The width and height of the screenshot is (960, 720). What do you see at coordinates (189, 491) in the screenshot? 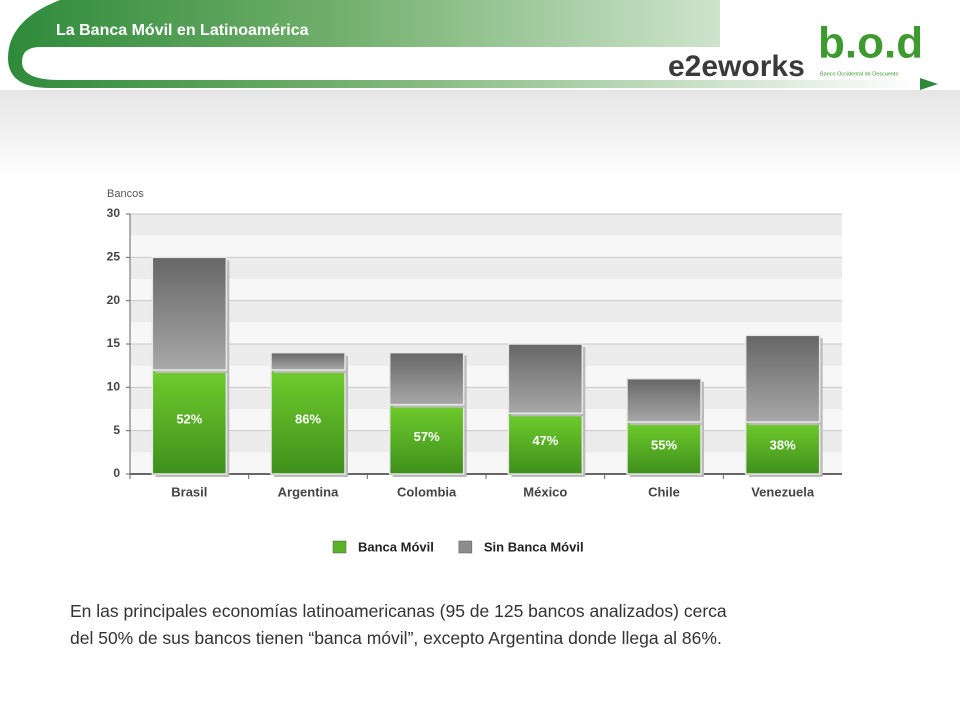
I see `x-tick-label: Brasil` at bounding box center [189, 491].